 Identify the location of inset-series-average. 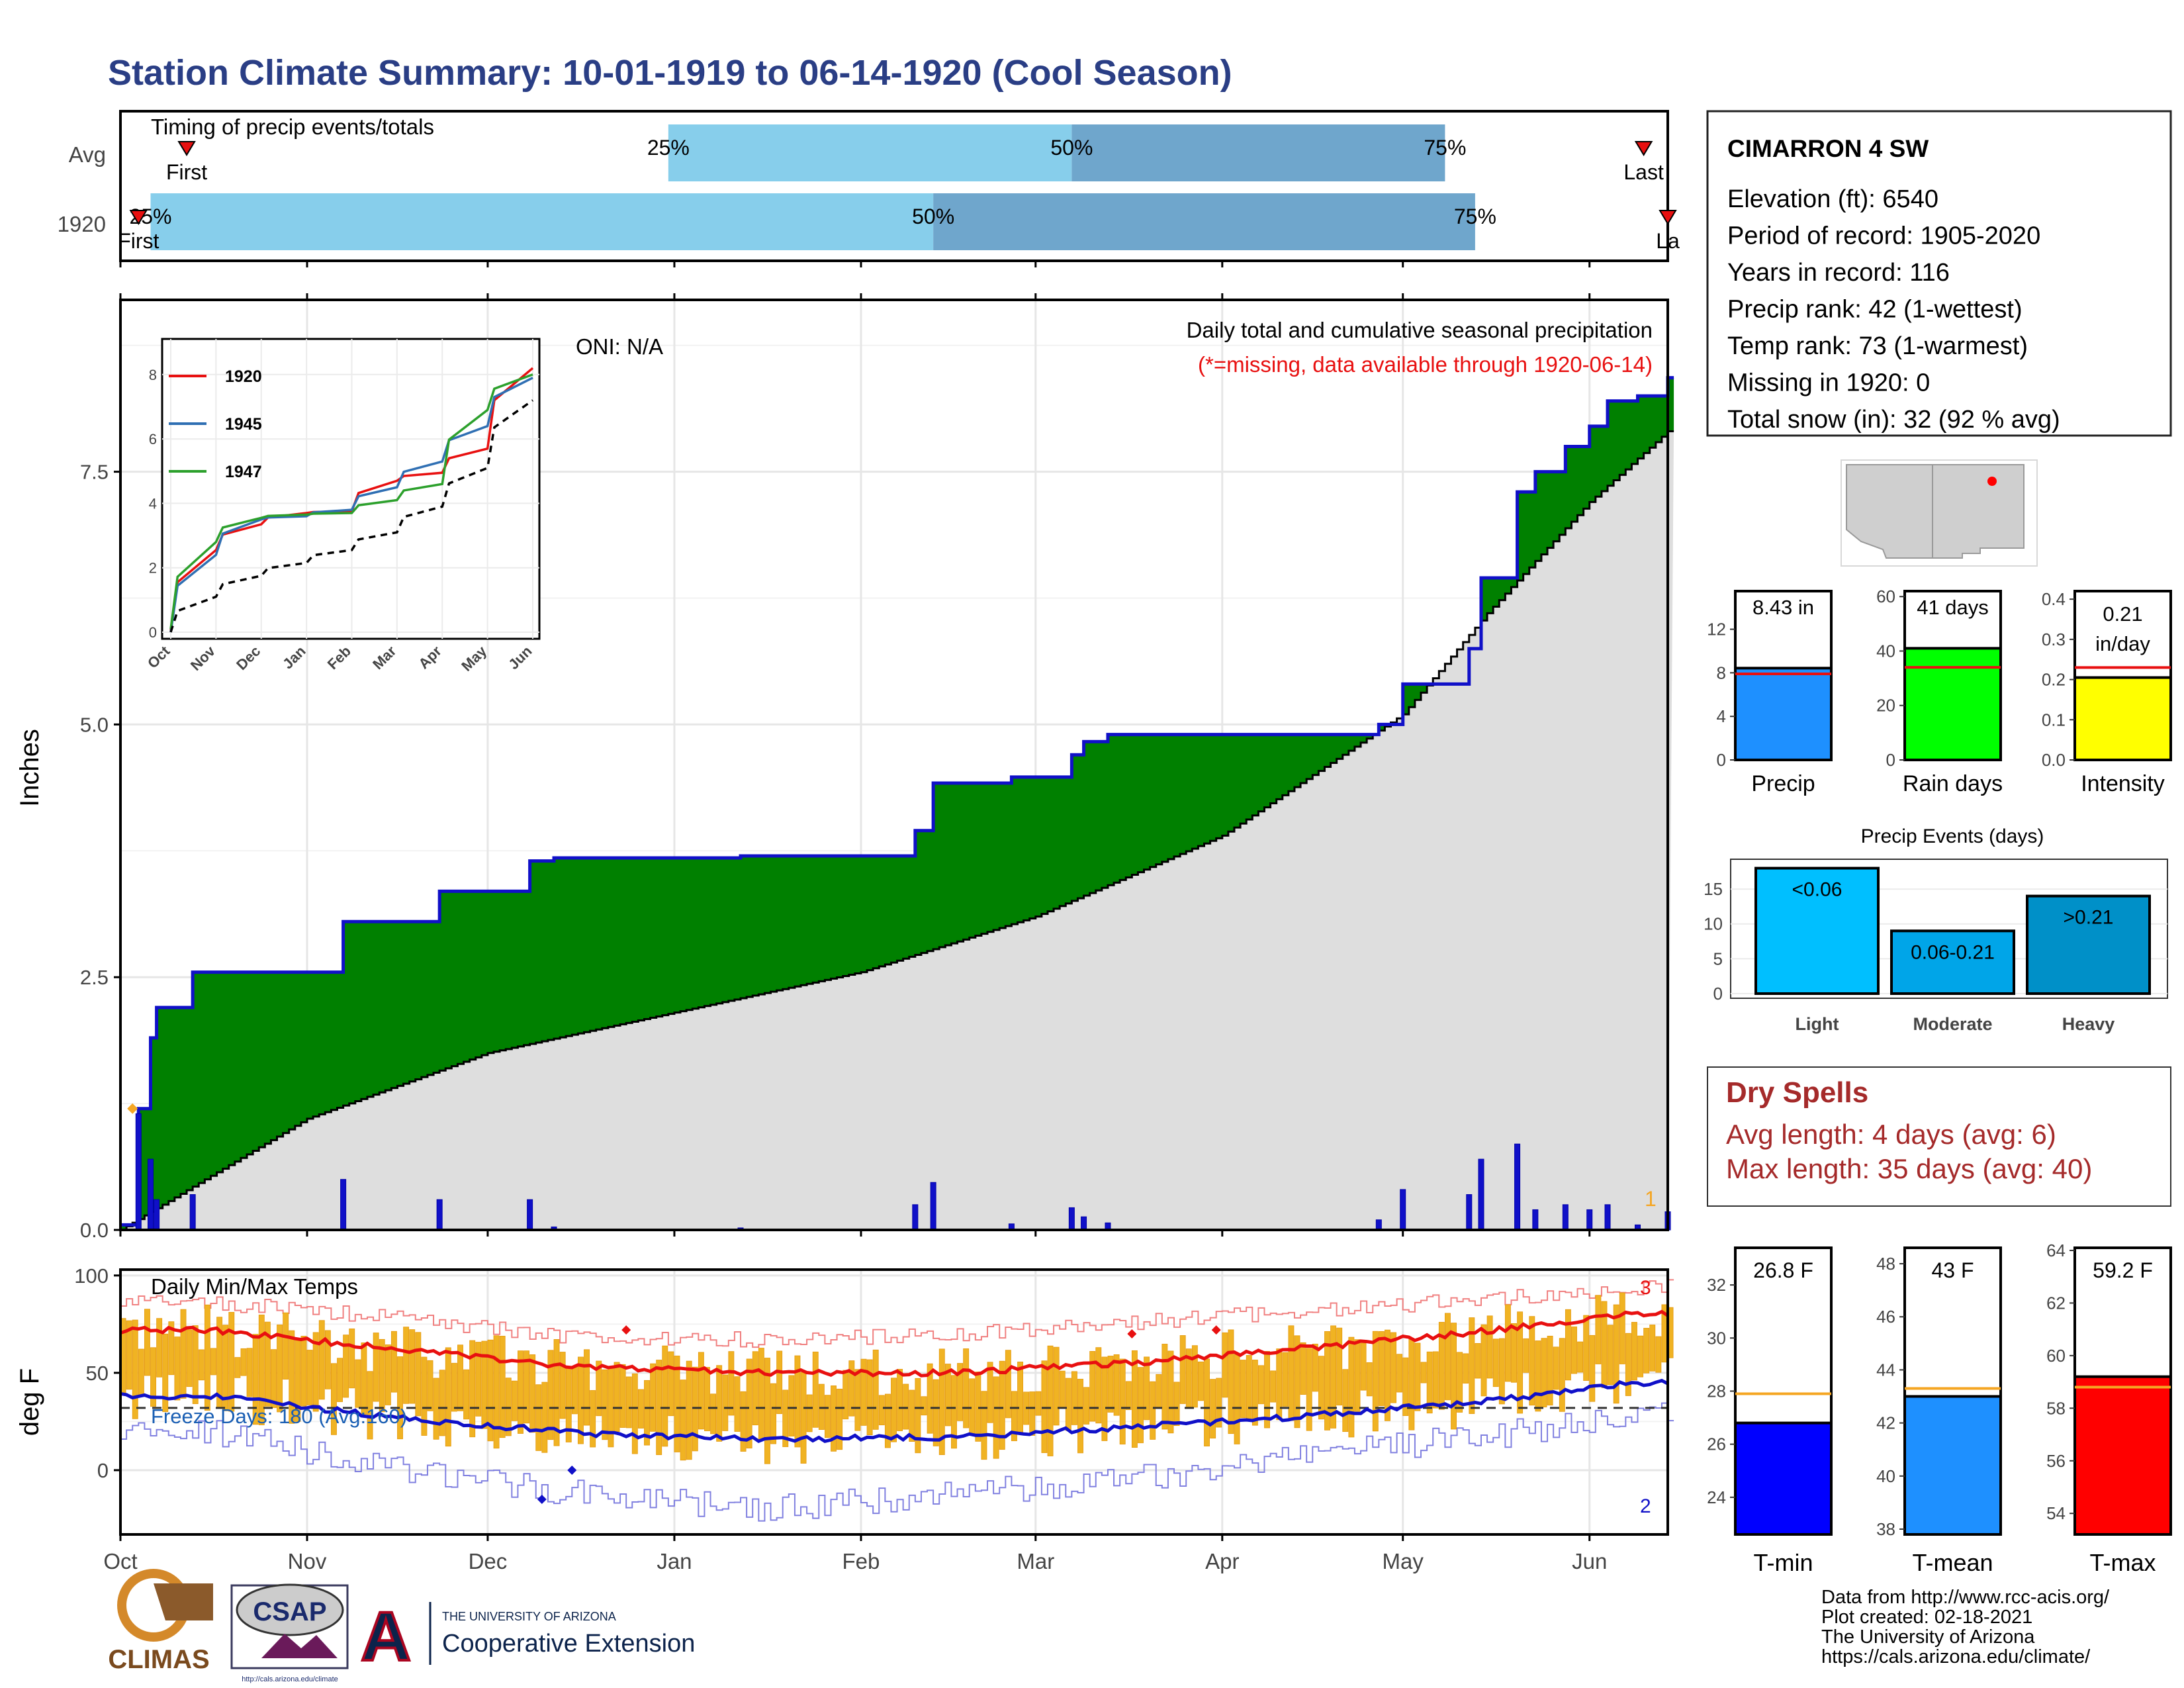
(351, 516).